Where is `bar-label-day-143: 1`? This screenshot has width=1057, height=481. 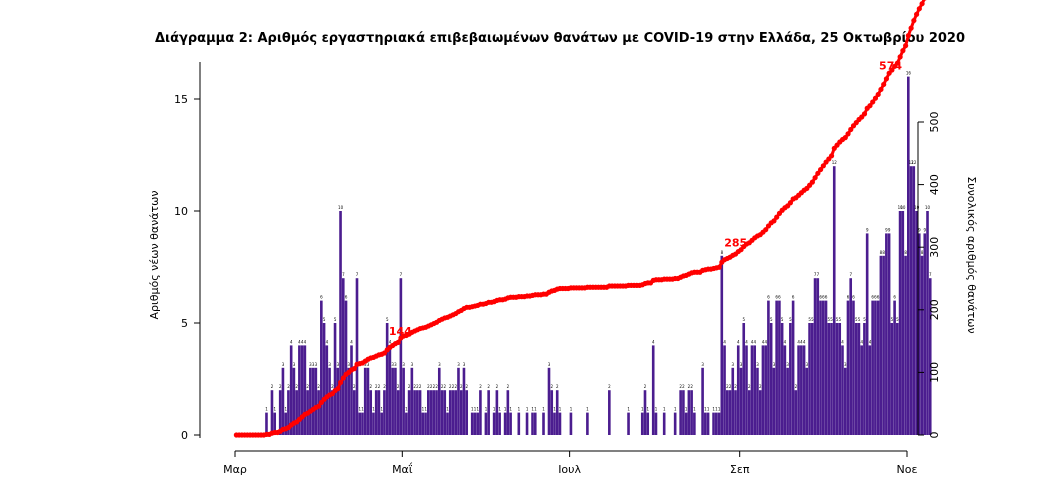
bar-label-day-143: 1 is located at coordinates (628, 409).